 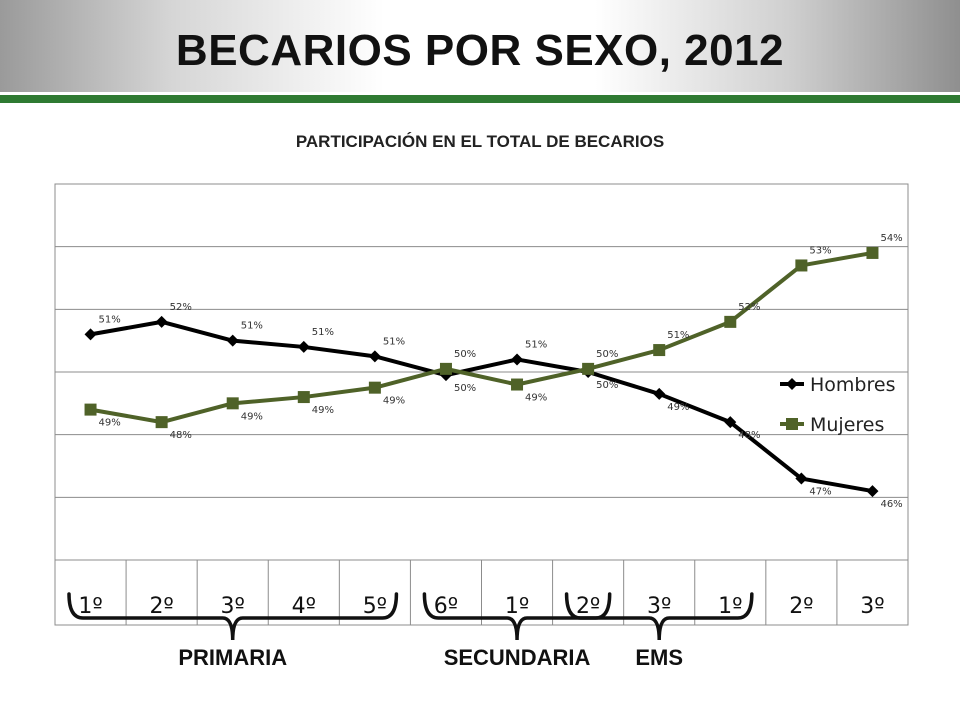 I want to click on x-tick-label: 5º, so click(x=375, y=606).